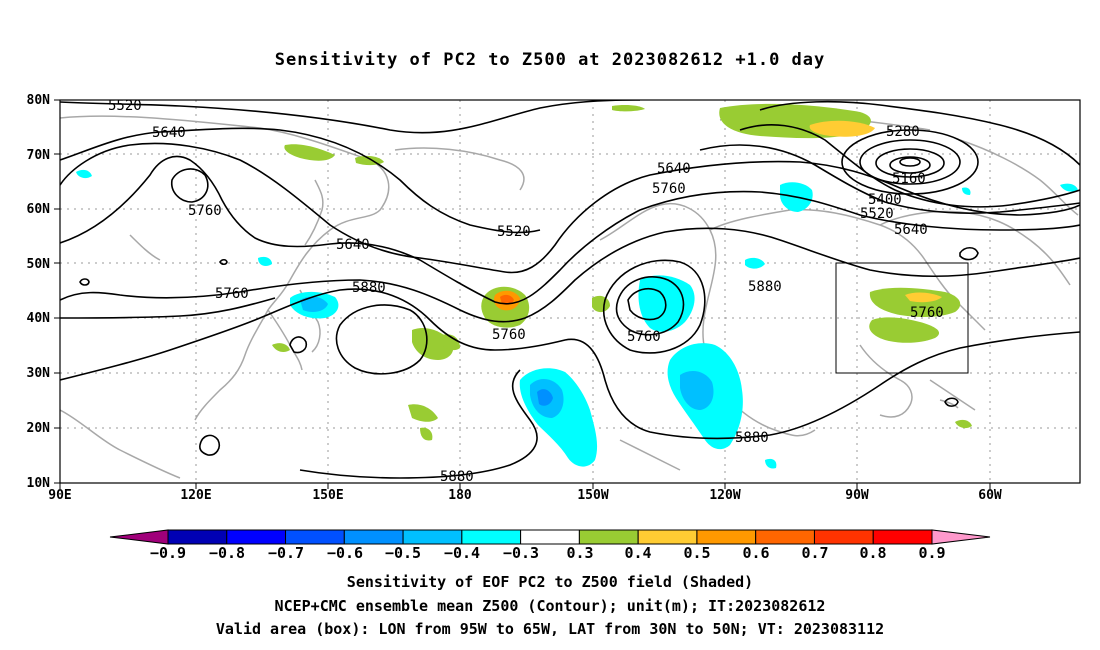 Image resolution: width=1100 pixels, height=650 pixels. Describe the element at coordinates (931, 553) in the screenshot. I see `colorbar-label: 0.9` at that location.